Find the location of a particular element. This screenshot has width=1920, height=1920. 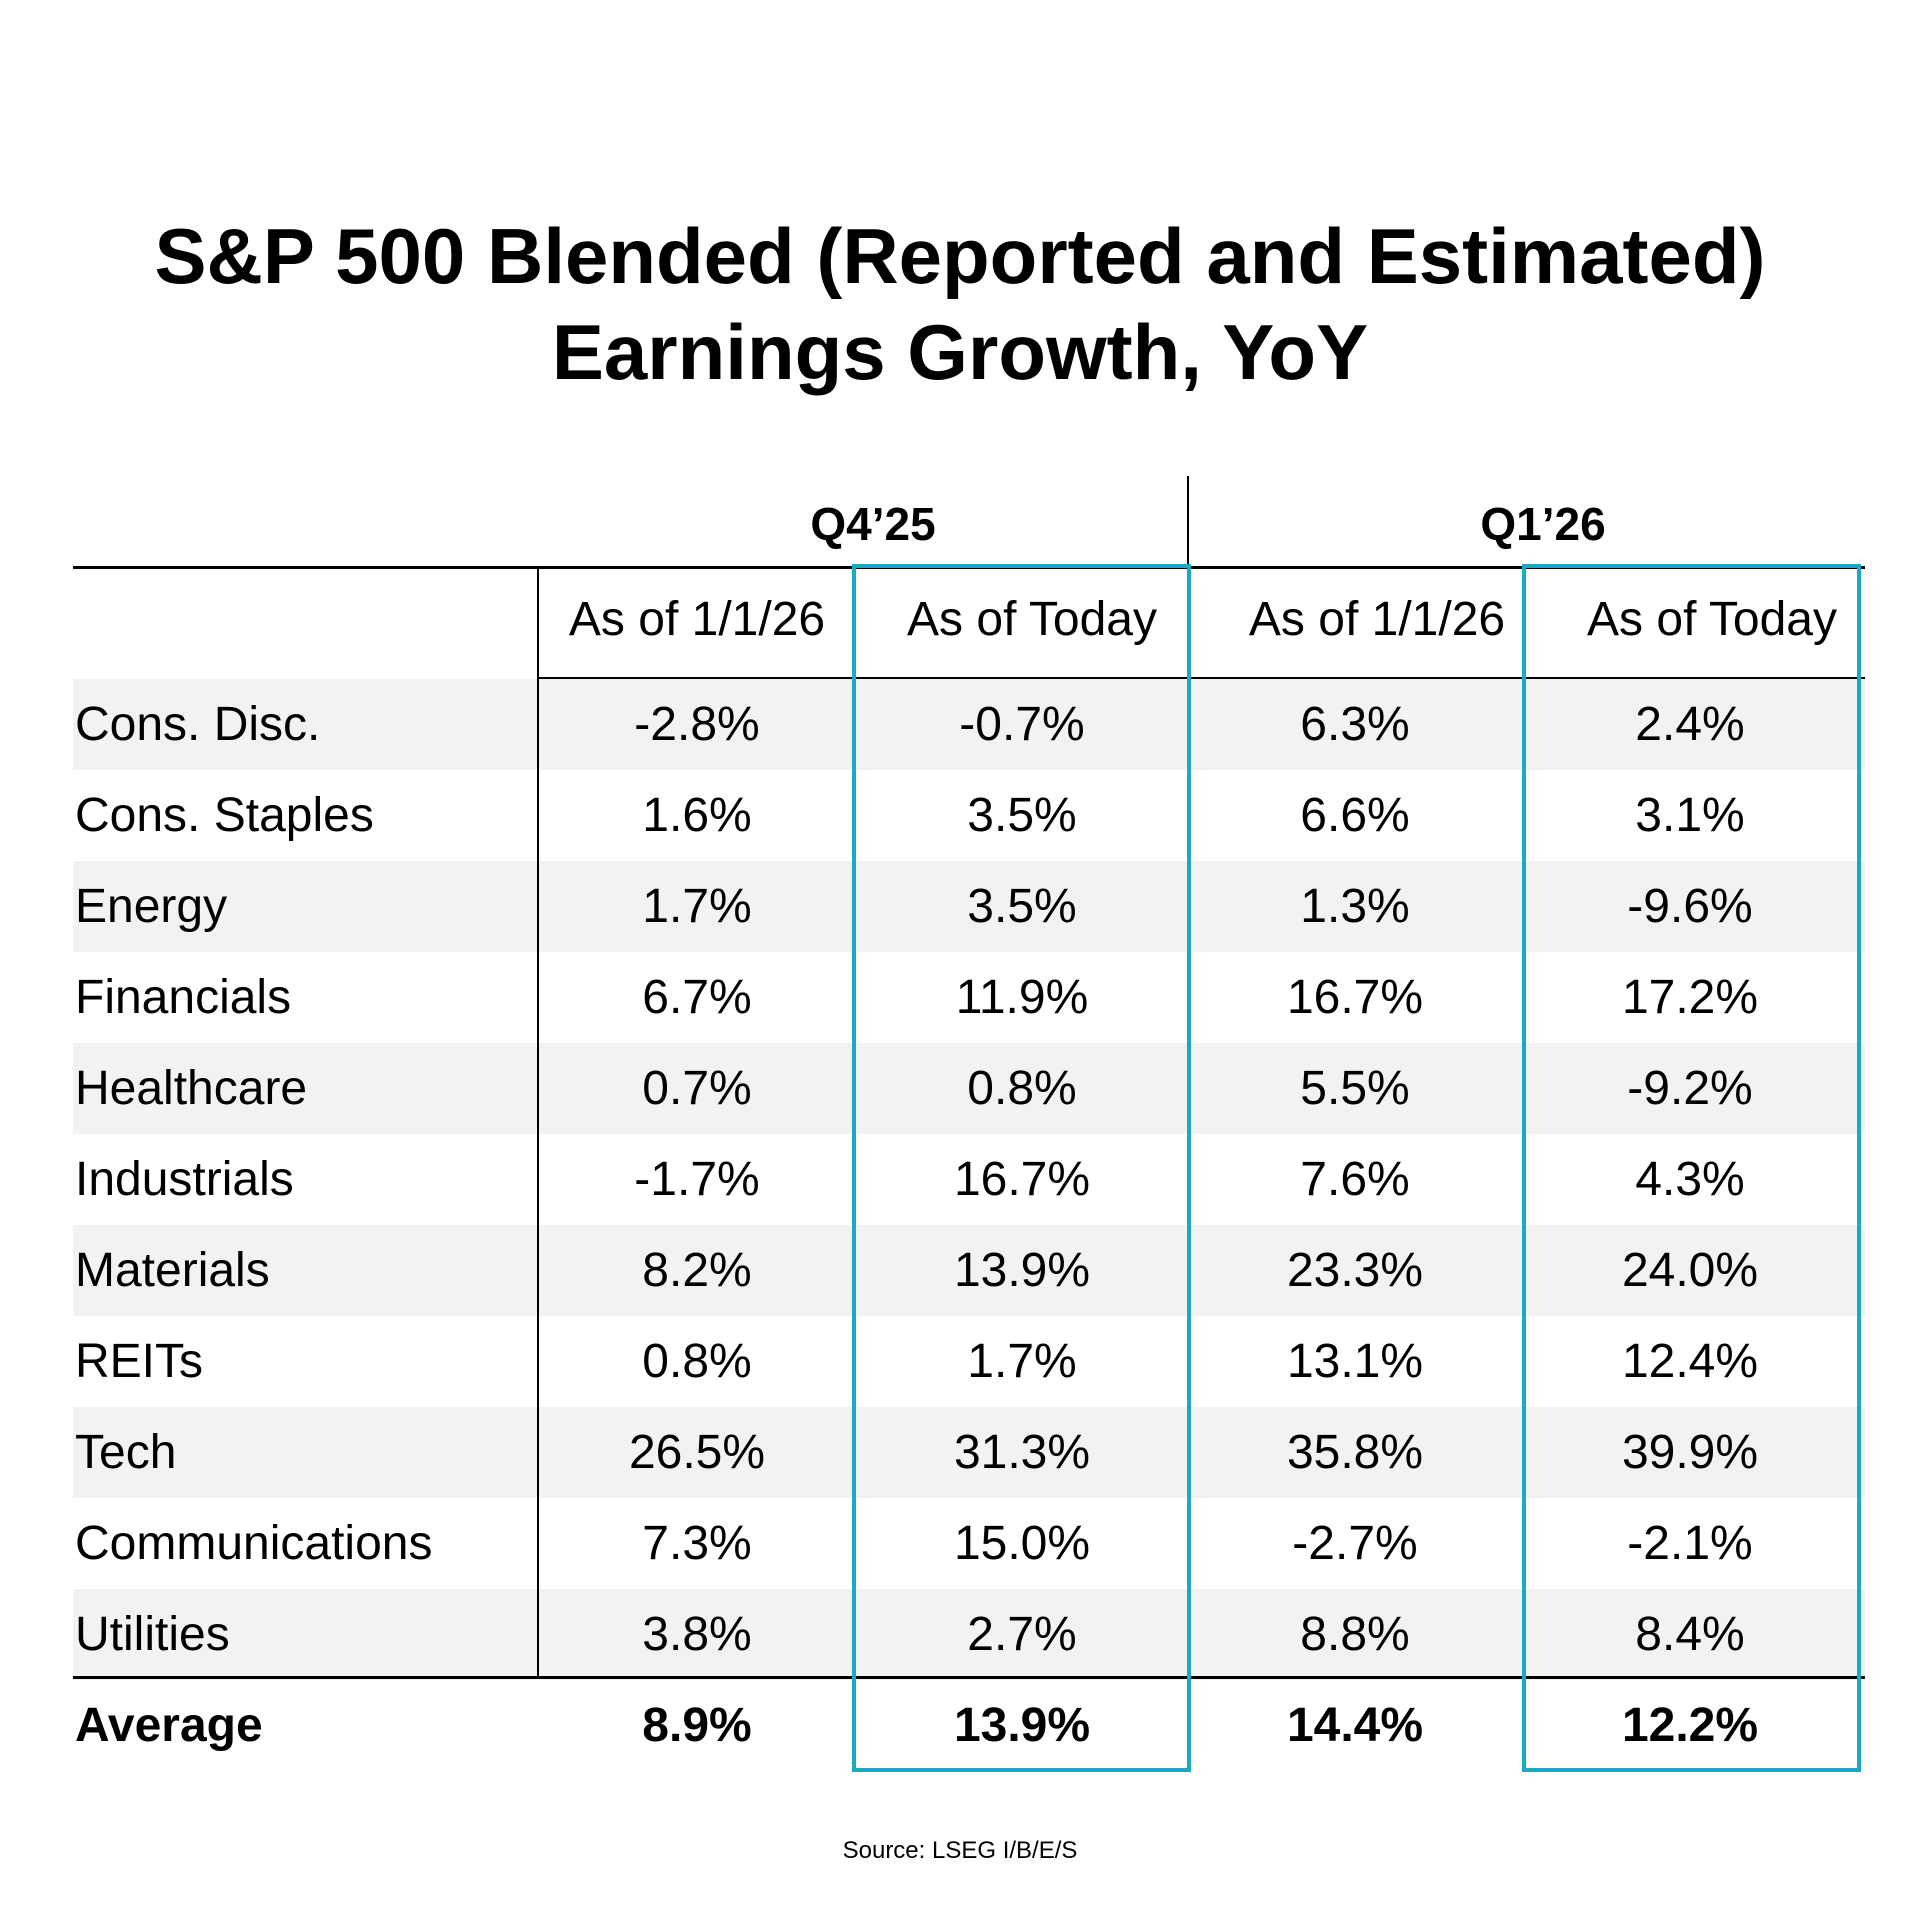

value-cell: 17.2% is located at coordinates (1690, 997).